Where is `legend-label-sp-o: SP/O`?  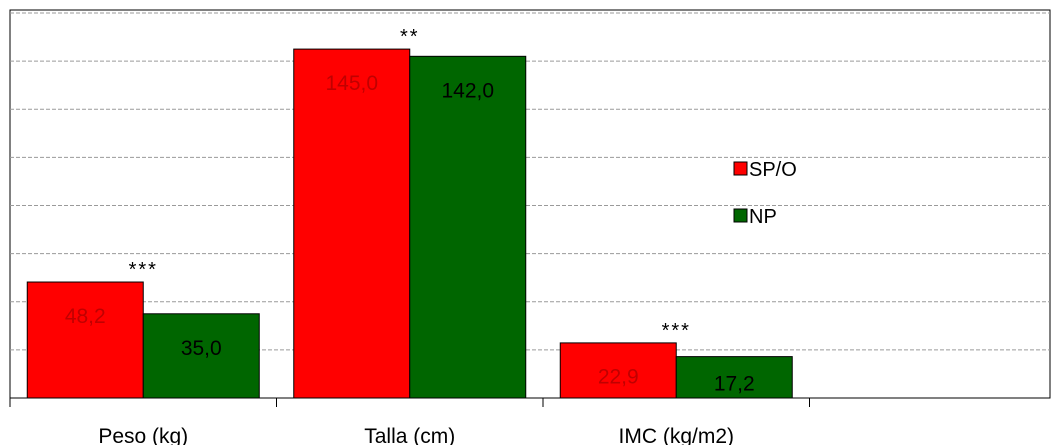 legend-label-sp-o: SP/O is located at coordinates (773, 170).